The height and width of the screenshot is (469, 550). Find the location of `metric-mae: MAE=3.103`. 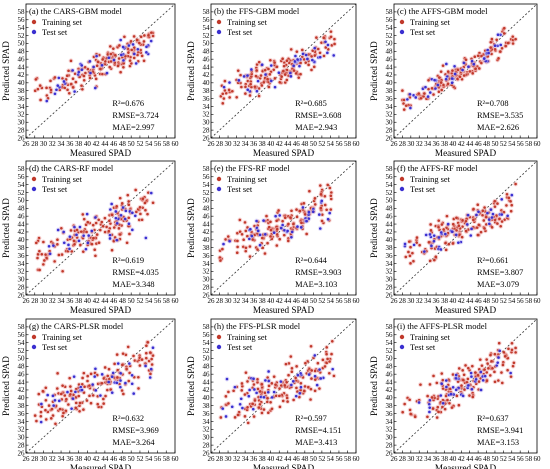

metric-mae: MAE=3.103 is located at coordinates (316, 284).